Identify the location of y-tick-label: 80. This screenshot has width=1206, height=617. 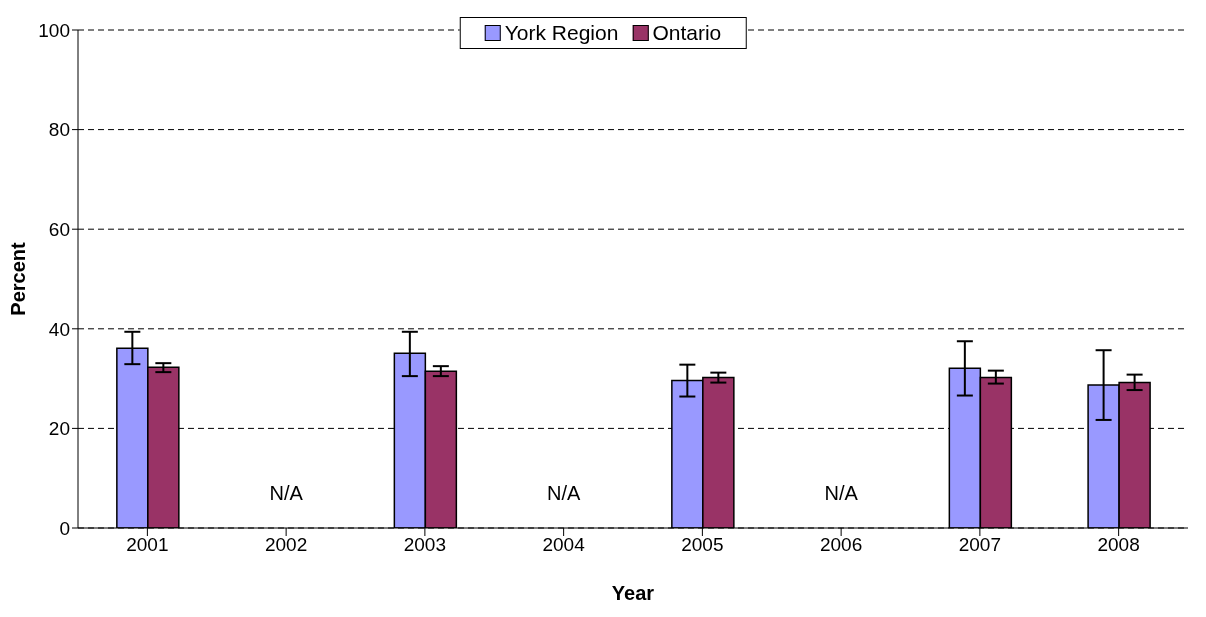
(59, 130).